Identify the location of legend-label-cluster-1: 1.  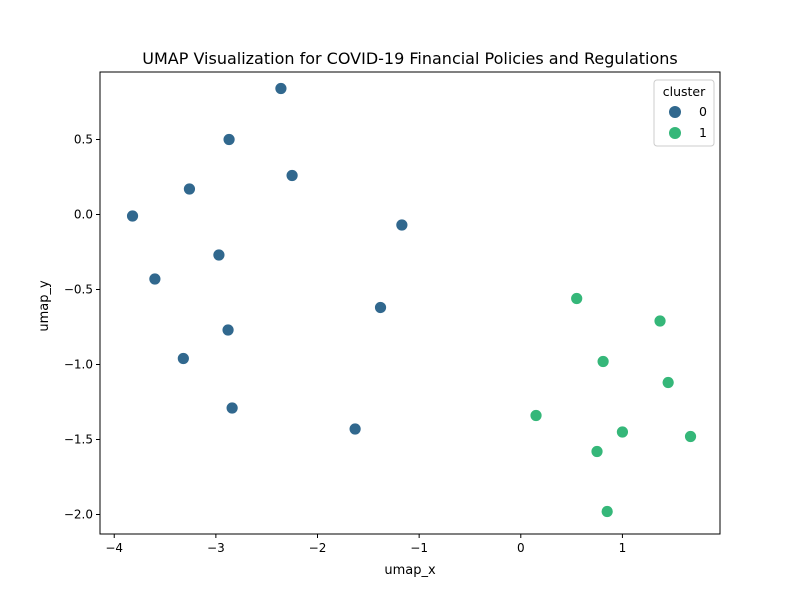
(703, 132).